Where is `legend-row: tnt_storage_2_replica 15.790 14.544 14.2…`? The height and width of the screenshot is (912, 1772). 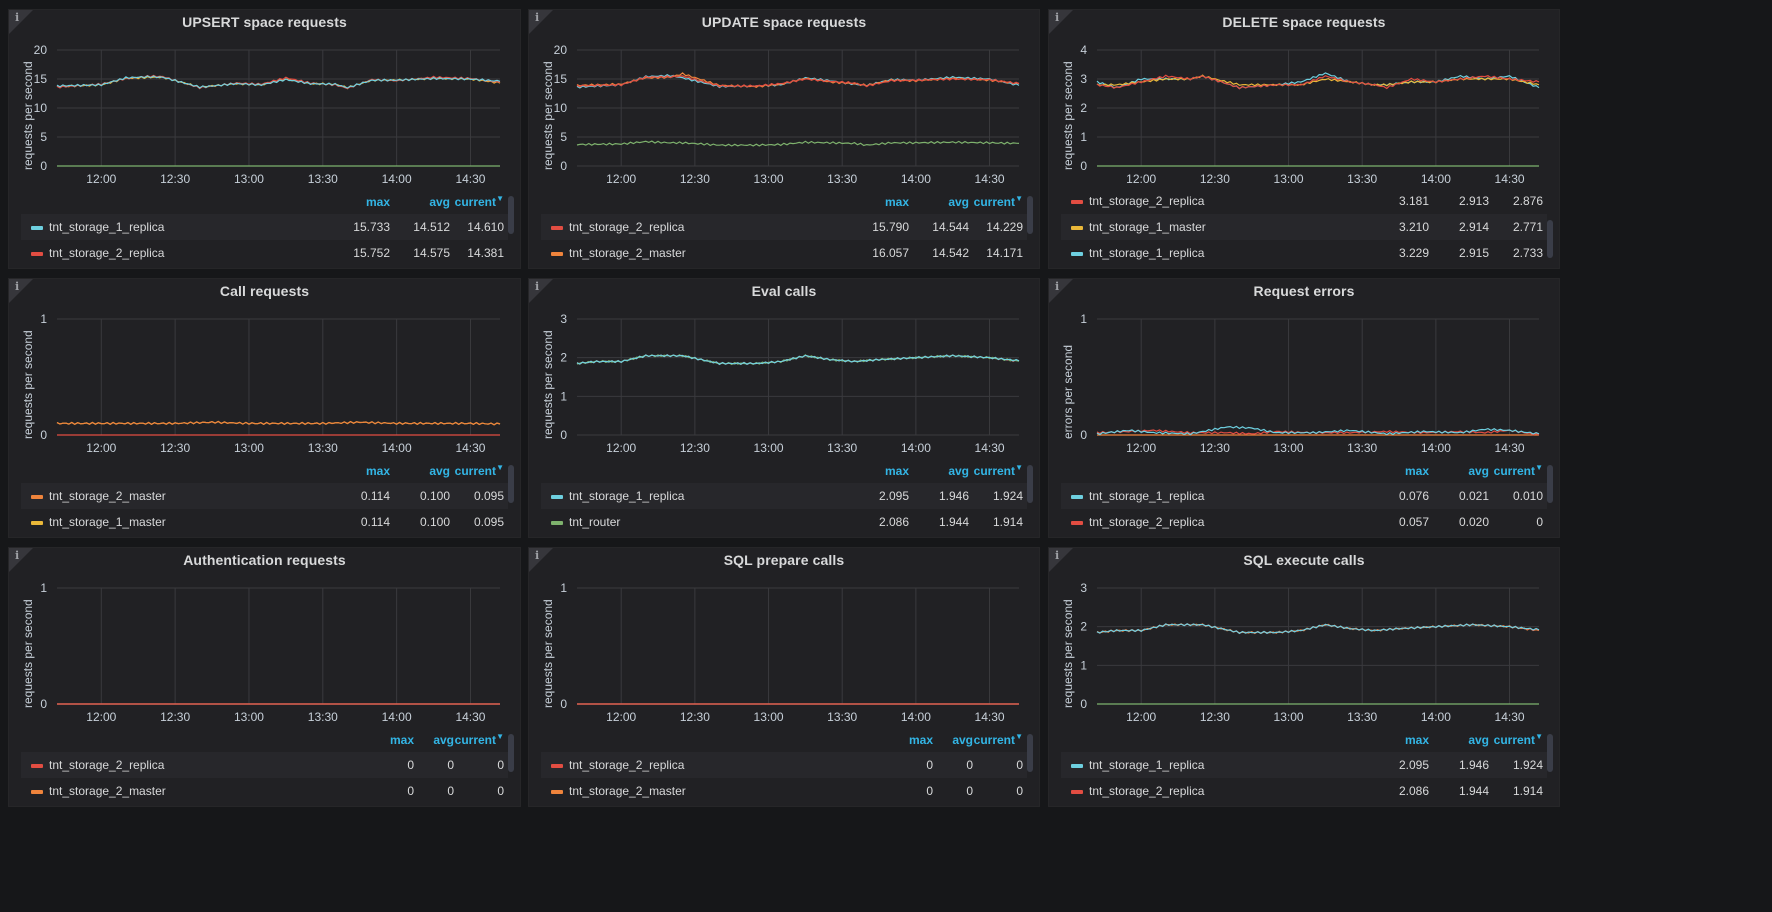
legend-row: tnt_storage_2_replica 15.790 14.544 14.2… is located at coordinates (784, 227).